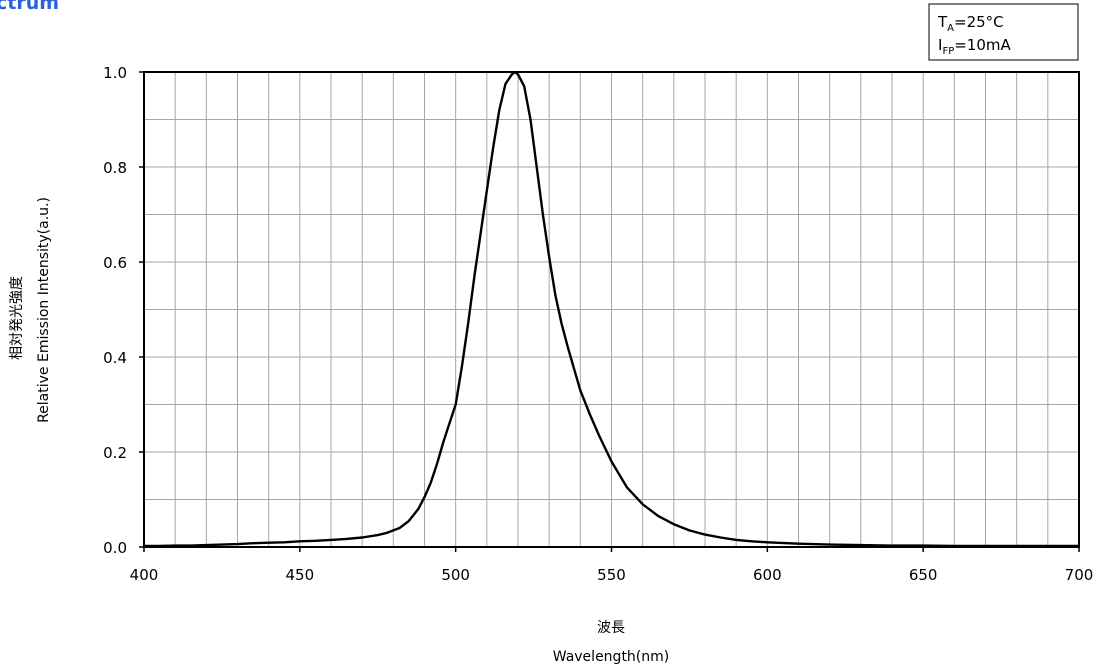 The width and height of the screenshot is (1105, 670). I want to click on x-tick-label: 600, so click(767, 575).